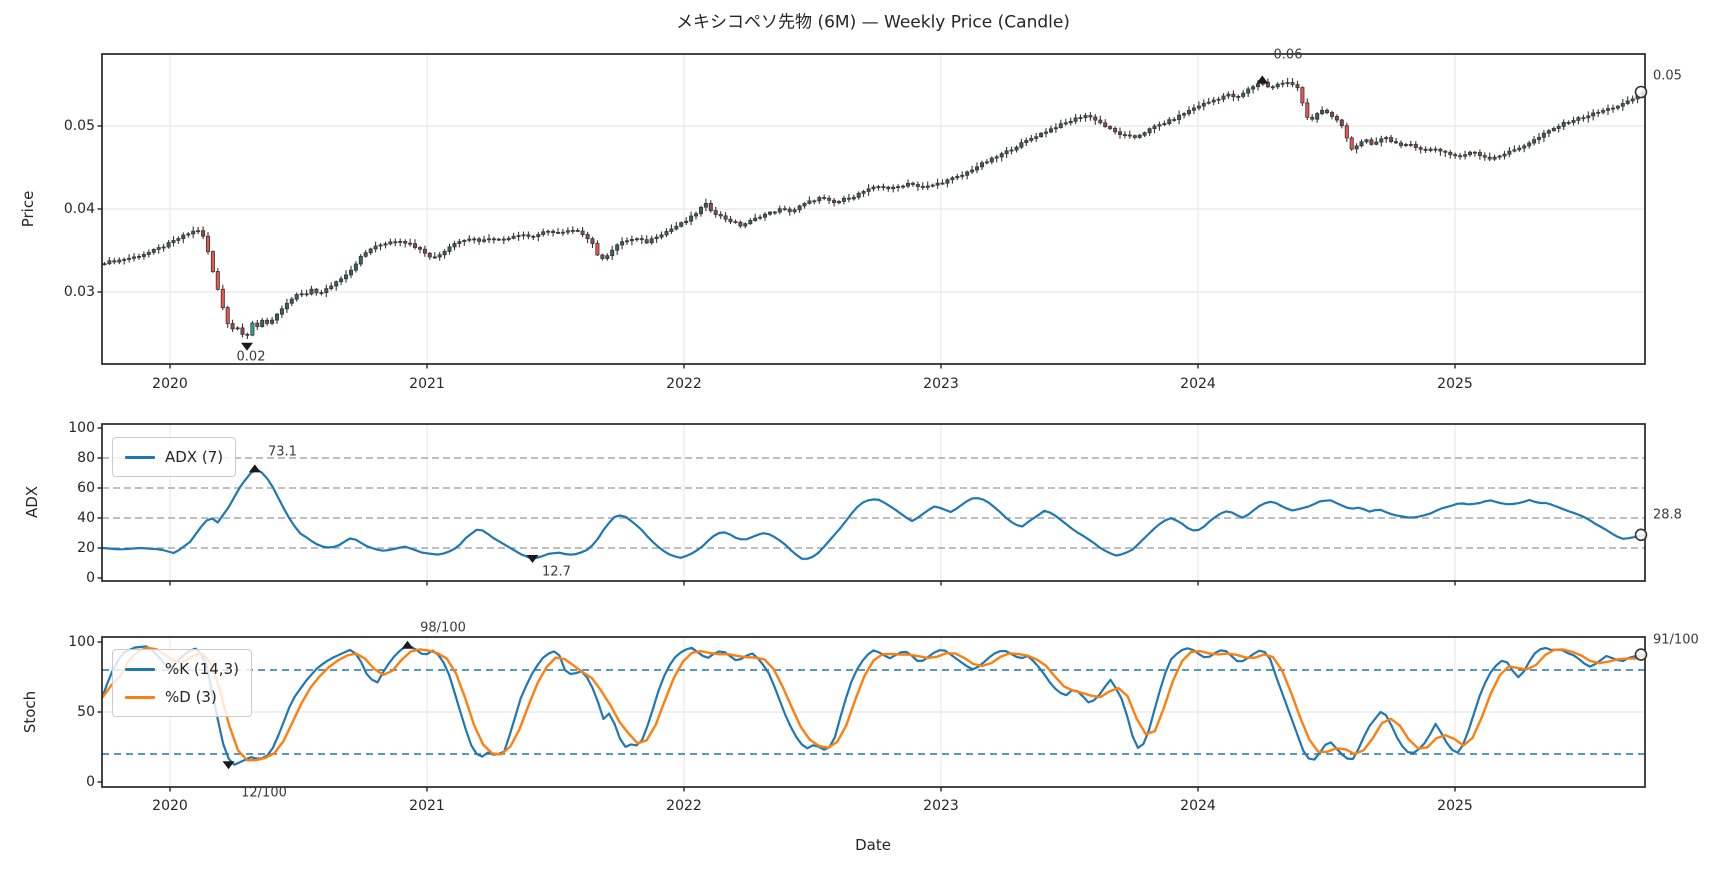  I want to click on percent-k-line-swatch, so click(140, 669).